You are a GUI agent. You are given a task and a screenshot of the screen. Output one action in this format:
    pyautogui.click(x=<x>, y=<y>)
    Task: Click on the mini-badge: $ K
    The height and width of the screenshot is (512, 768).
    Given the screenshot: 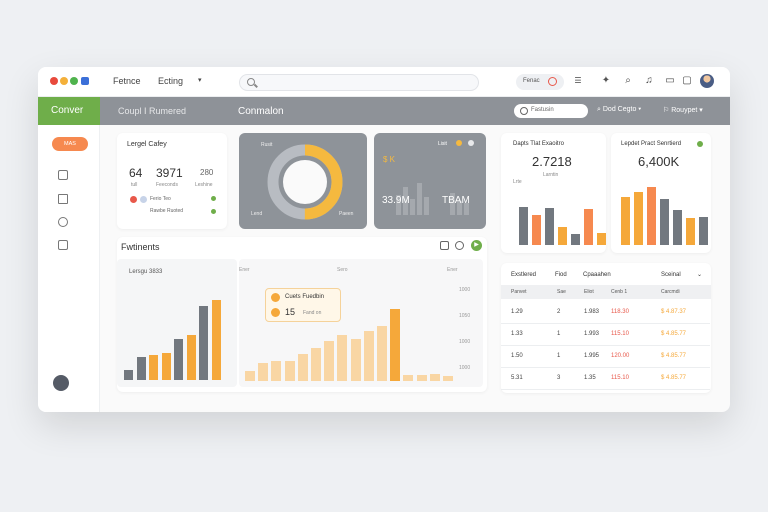 What is the action you would take?
    pyautogui.click(x=389, y=159)
    